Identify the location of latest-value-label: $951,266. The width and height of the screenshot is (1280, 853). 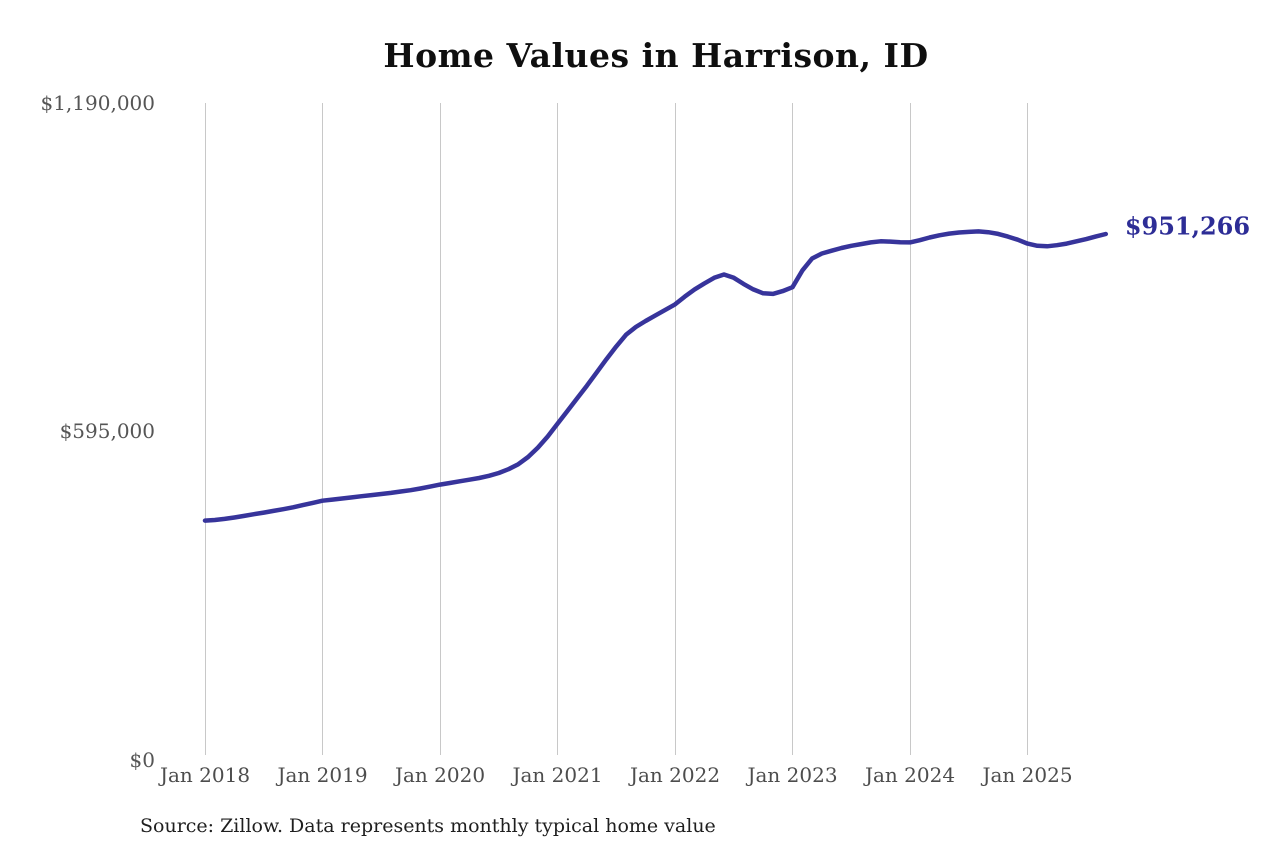
(1187, 226).